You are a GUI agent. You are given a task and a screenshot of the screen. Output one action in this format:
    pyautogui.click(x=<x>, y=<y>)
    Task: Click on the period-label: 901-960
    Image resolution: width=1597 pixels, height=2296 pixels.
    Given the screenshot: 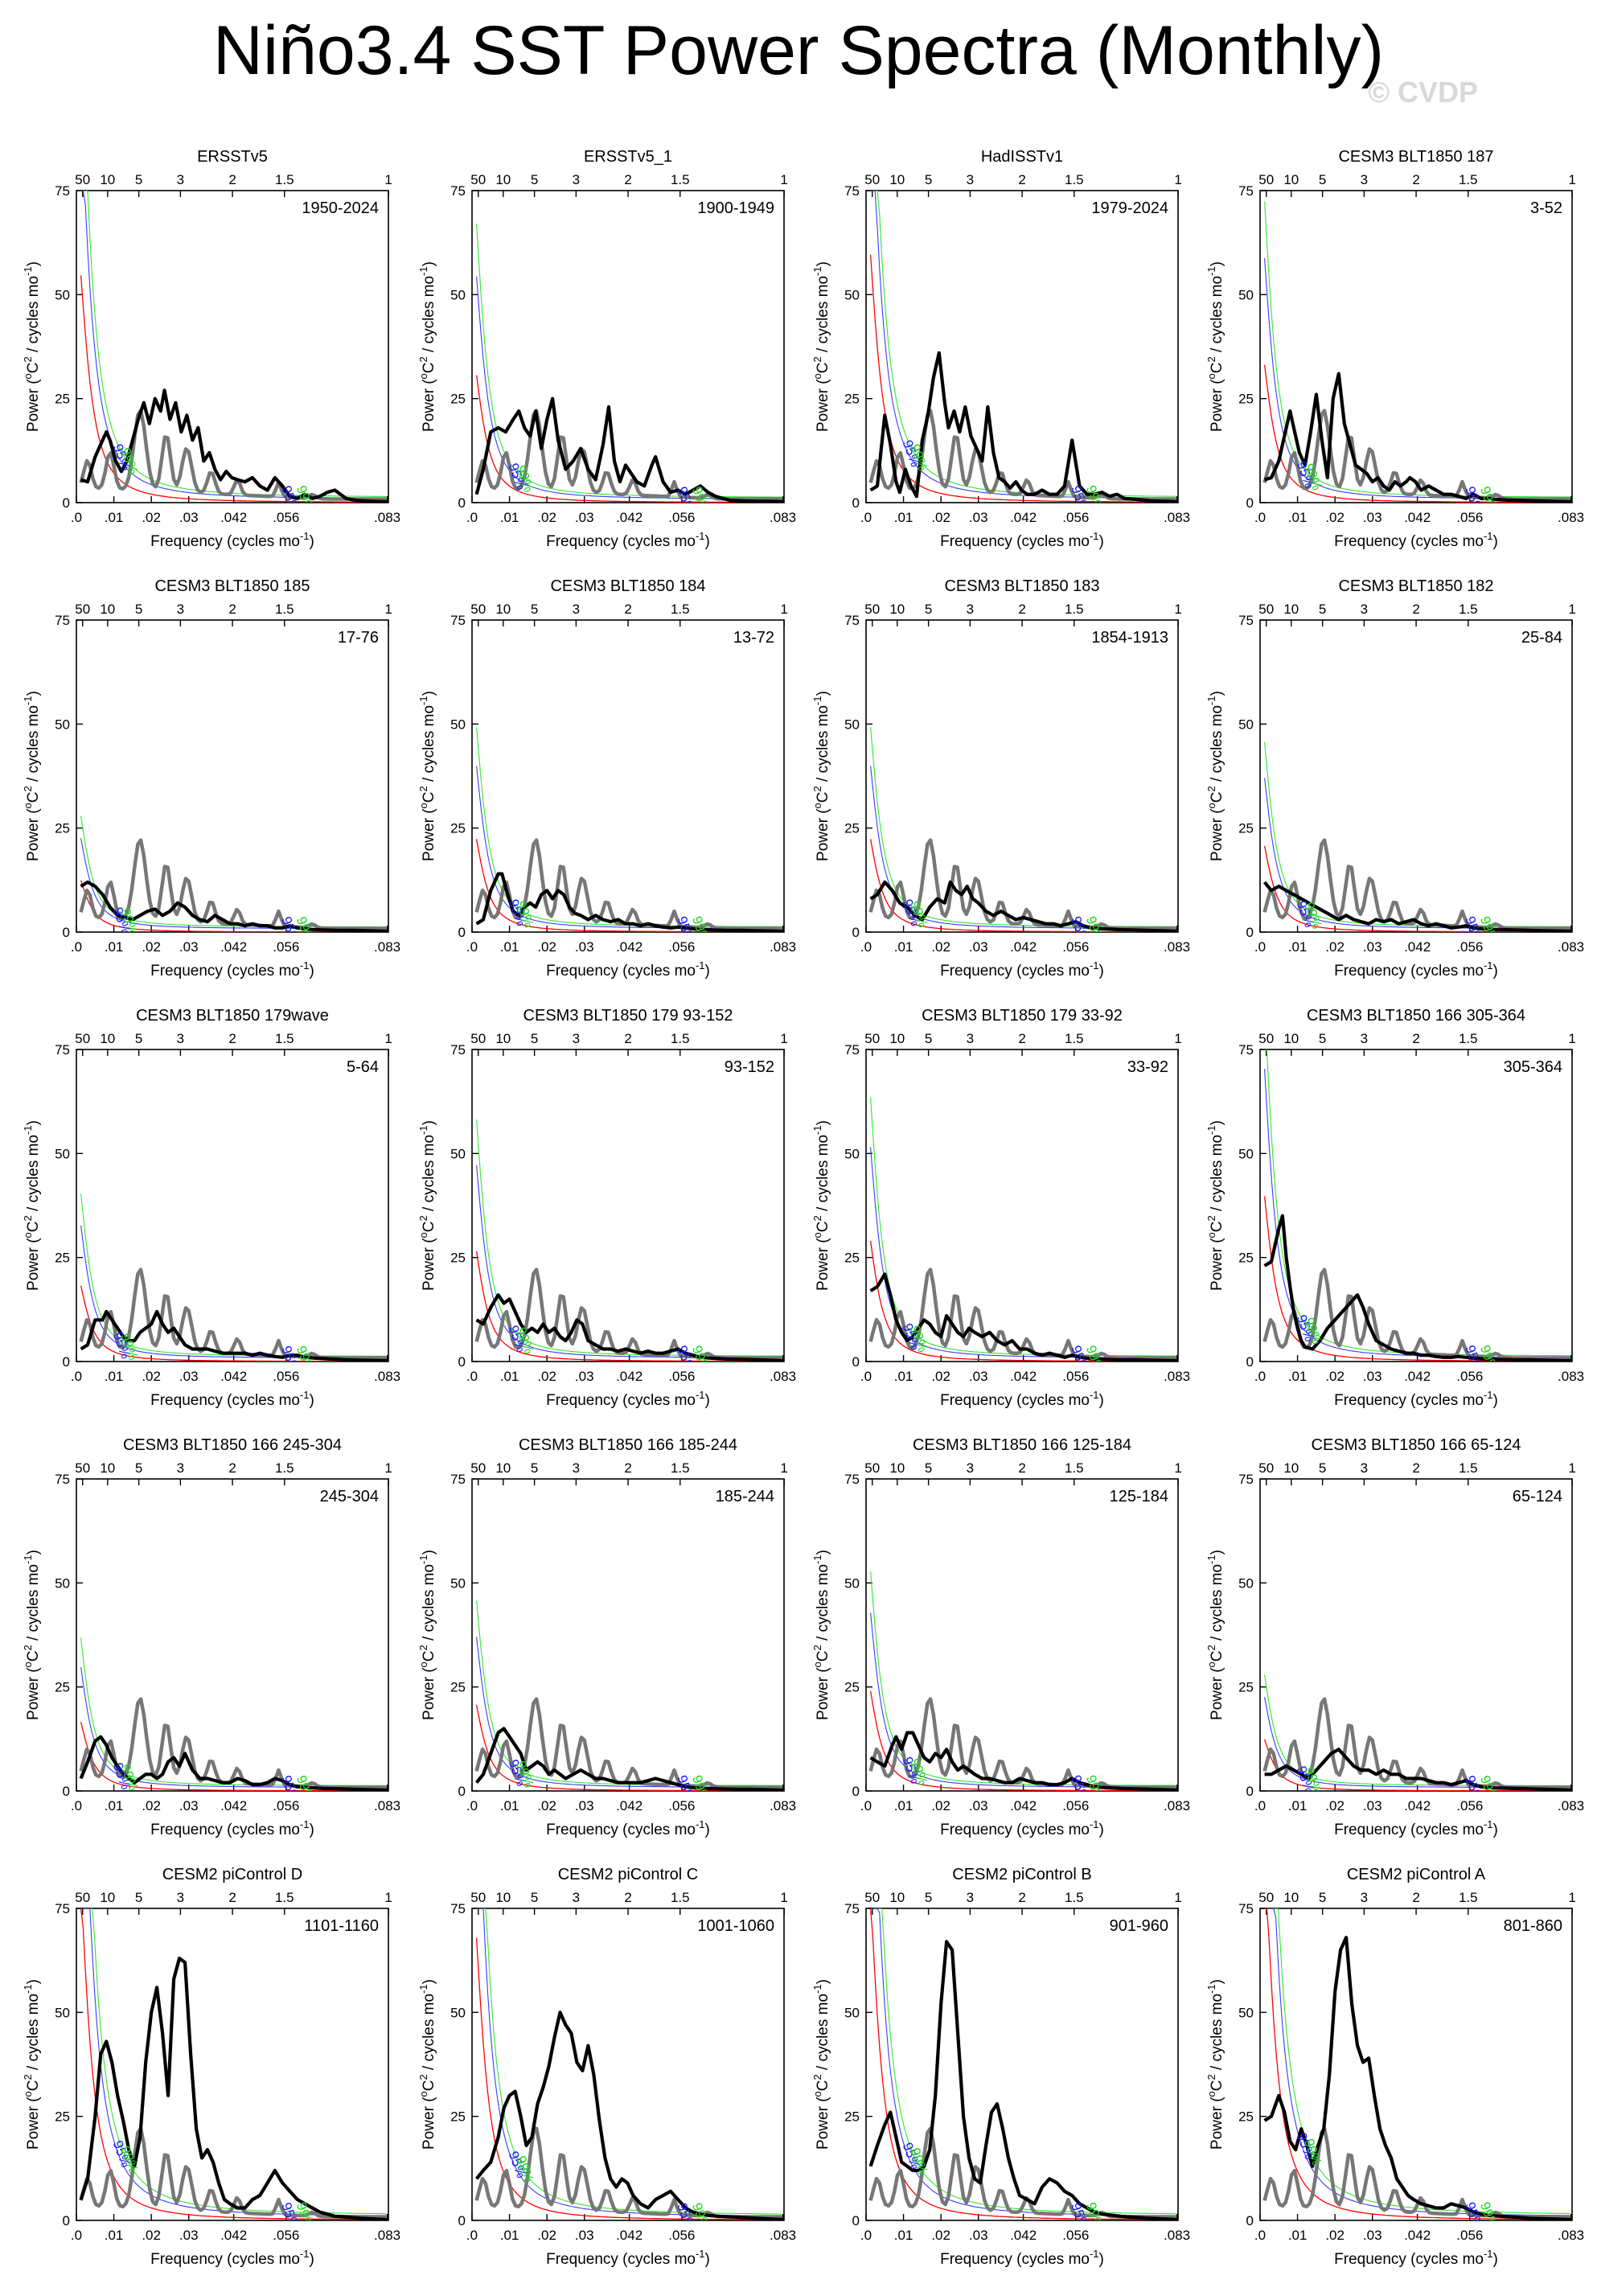 What is the action you would take?
    pyautogui.click(x=1139, y=1926)
    